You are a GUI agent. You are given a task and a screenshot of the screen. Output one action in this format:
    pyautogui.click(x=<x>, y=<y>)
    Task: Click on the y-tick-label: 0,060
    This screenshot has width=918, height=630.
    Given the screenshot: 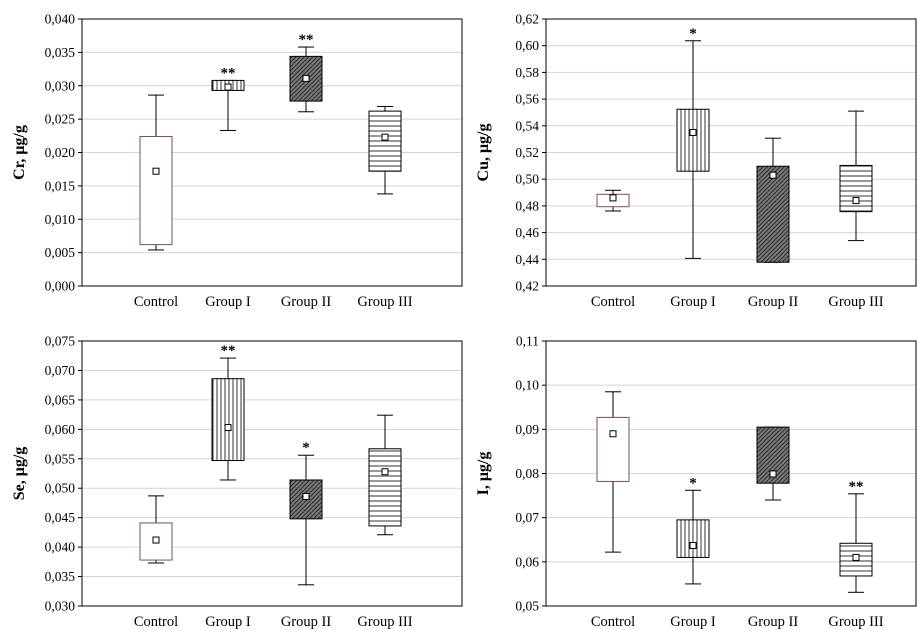 What is the action you would take?
    pyautogui.click(x=60, y=429)
    